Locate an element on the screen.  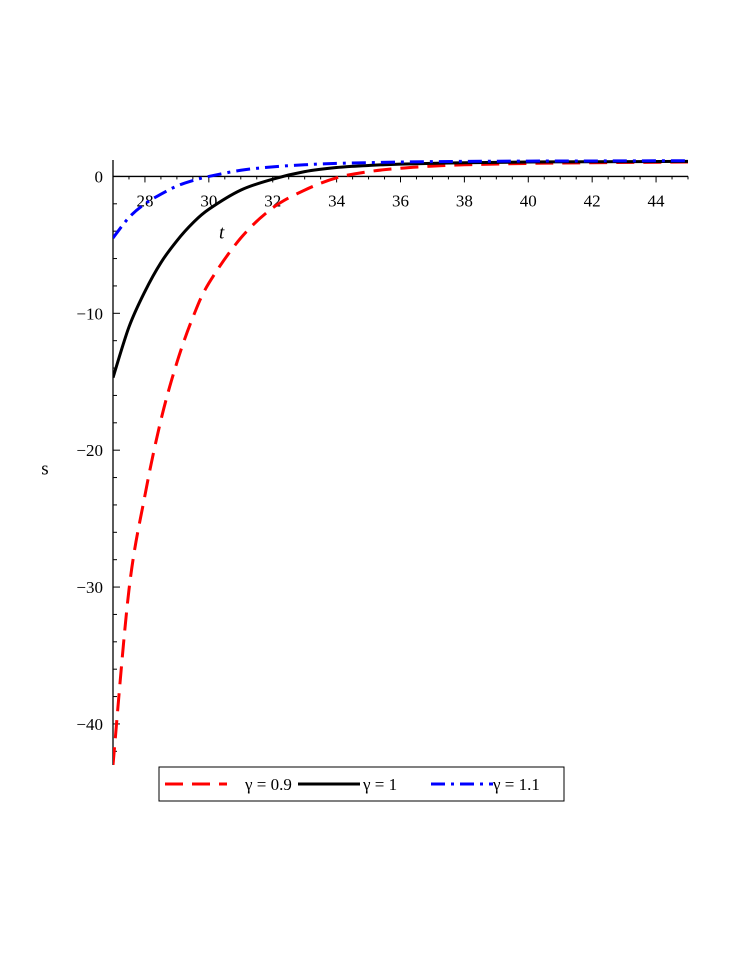
legend-label: γ = 1 is located at coordinates (379, 784).